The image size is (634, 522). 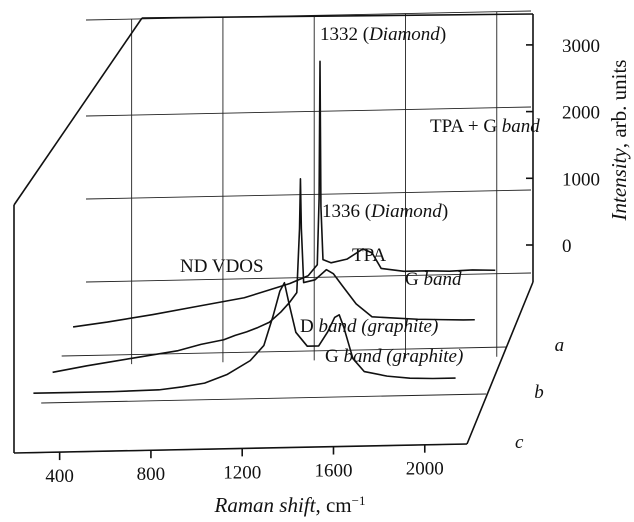 What do you see at coordinates (264, 398) in the screenshot?
I see `series-floor-b` at bounding box center [264, 398].